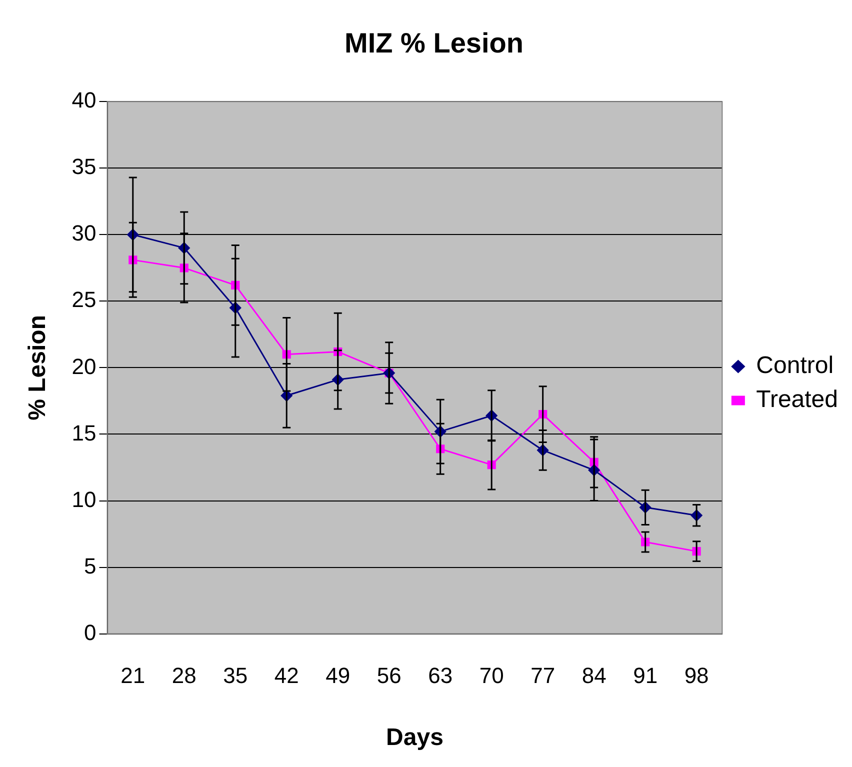 The height and width of the screenshot is (767, 852). Describe the element at coordinates (90, 632) in the screenshot. I see `y-tick-label: 0` at that location.